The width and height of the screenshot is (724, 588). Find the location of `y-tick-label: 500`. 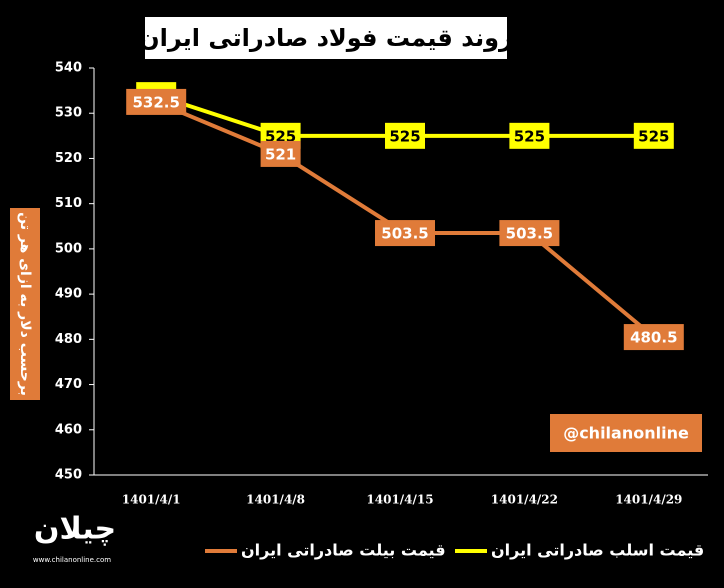

y-tick-label: 500 is located at coordinates (68, 248).